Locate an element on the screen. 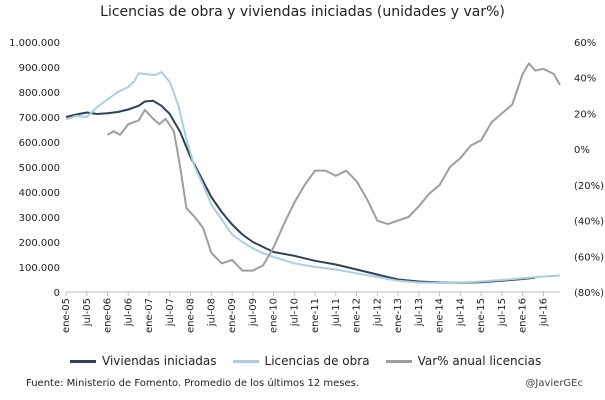 The width and height of the screenshot is (605, 400). x-tick-label: jul-11 is located at coordinates (336, 312).